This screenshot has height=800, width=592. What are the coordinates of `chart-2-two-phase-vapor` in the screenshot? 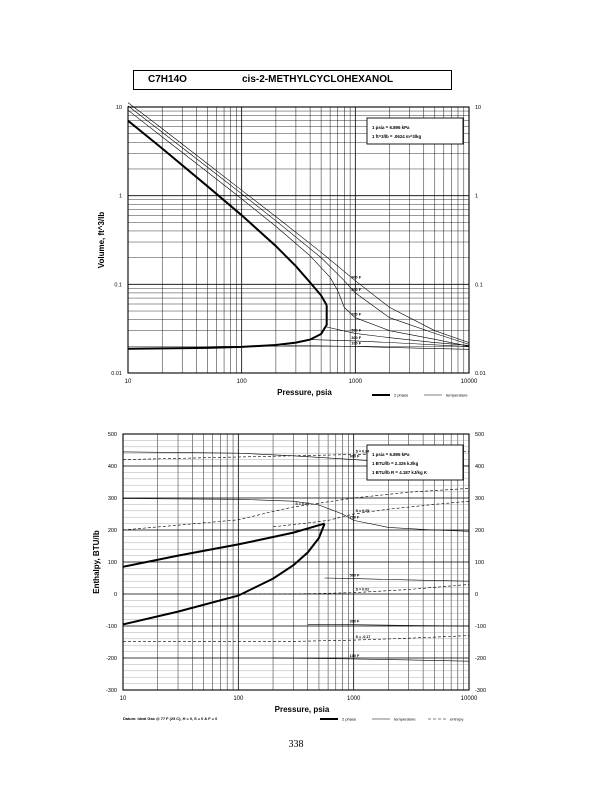 It's located at (223, 545).